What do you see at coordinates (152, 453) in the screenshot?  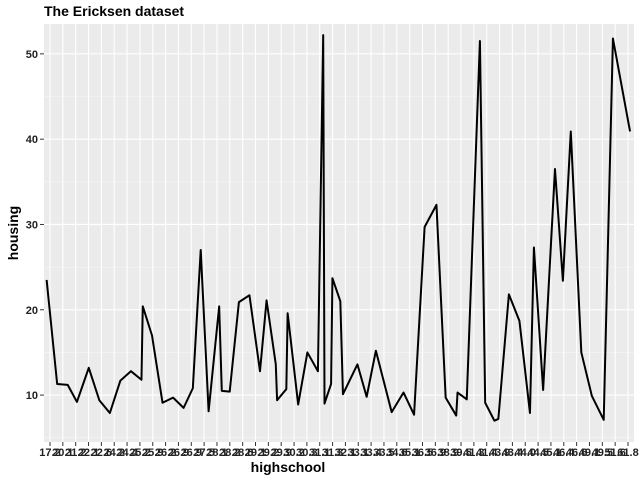 I see `x-tick-label: 25.9` at bounding box center [152, 453].